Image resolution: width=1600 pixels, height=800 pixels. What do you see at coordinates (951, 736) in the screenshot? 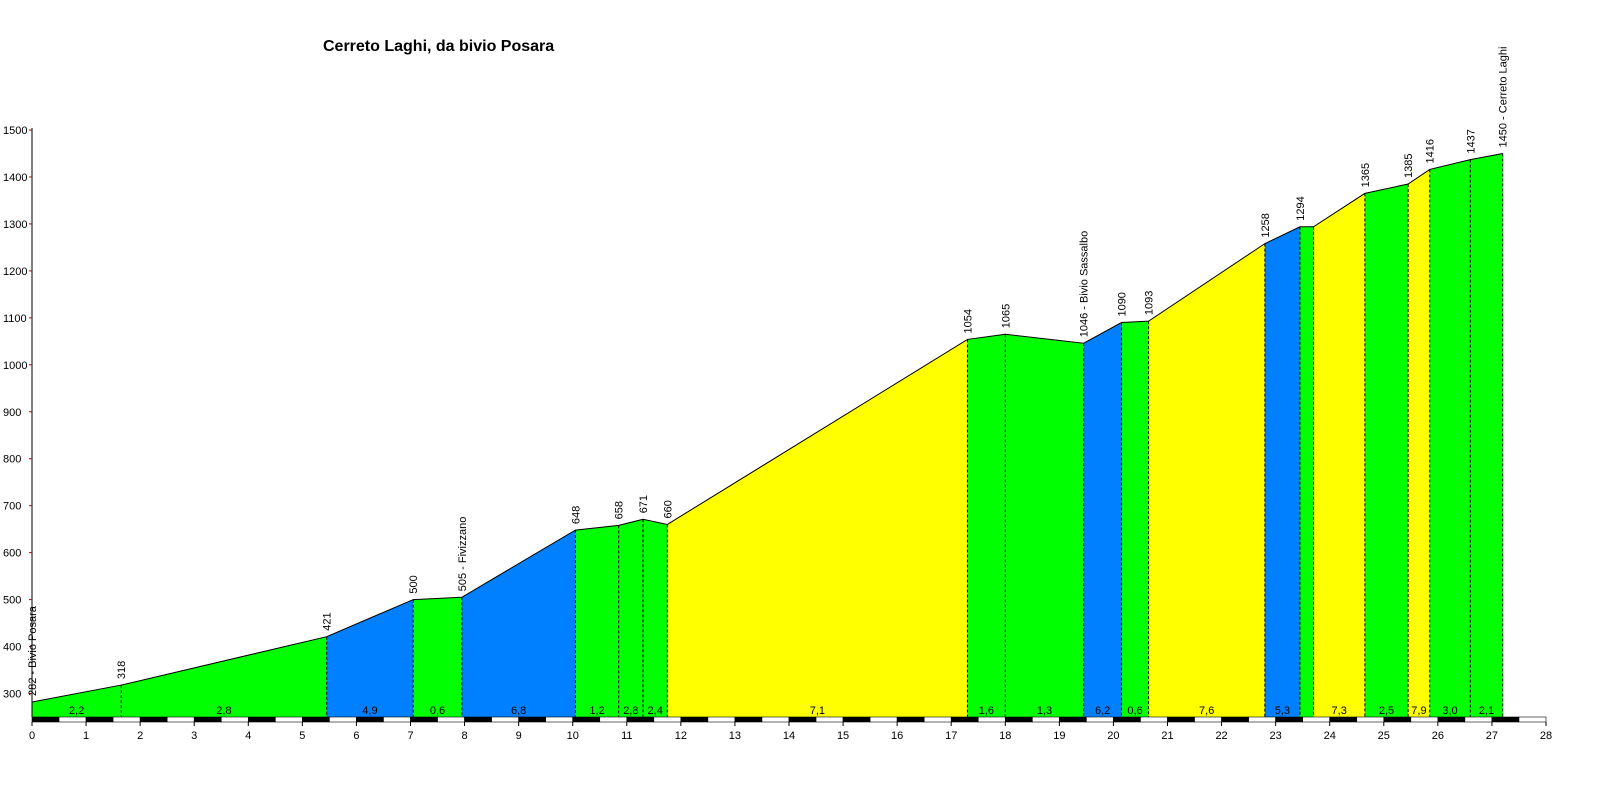
I see `x-tick-label: 17` at bounding box center [951, 736].